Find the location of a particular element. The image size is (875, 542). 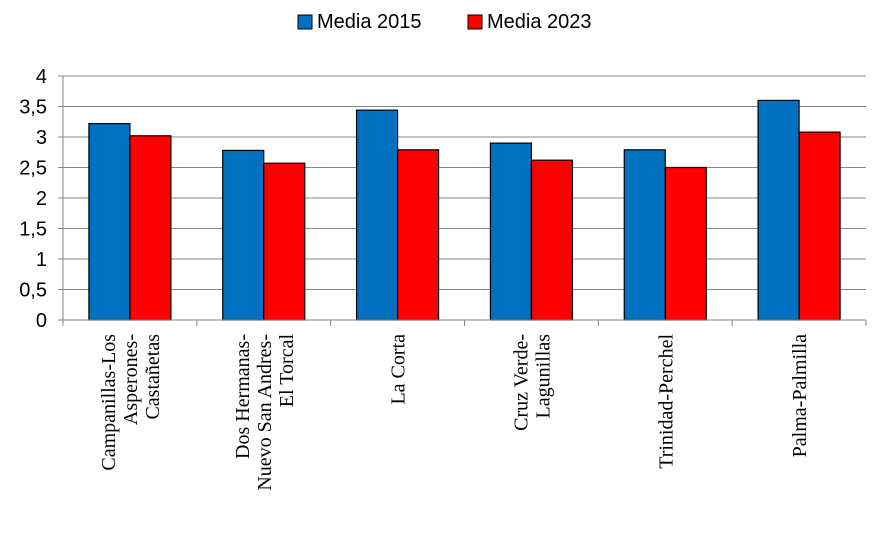

category-label: Trinidad-Perchel is located at coordinates (666, 401).